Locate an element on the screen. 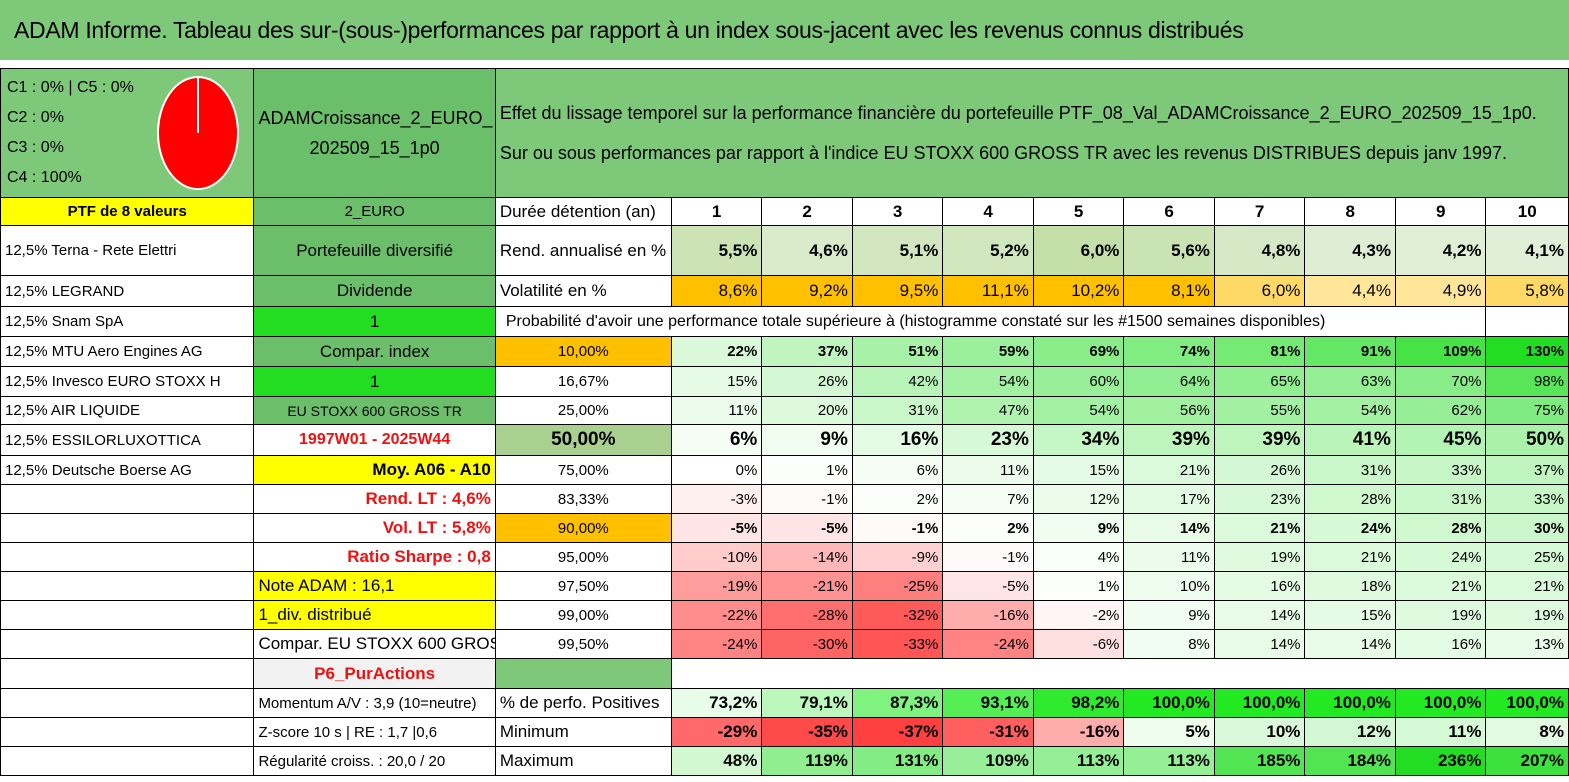 Image resolution: width=1569 pixels, height=782 pixels. quantile-value: 42% is located at coordinates (897, 381).